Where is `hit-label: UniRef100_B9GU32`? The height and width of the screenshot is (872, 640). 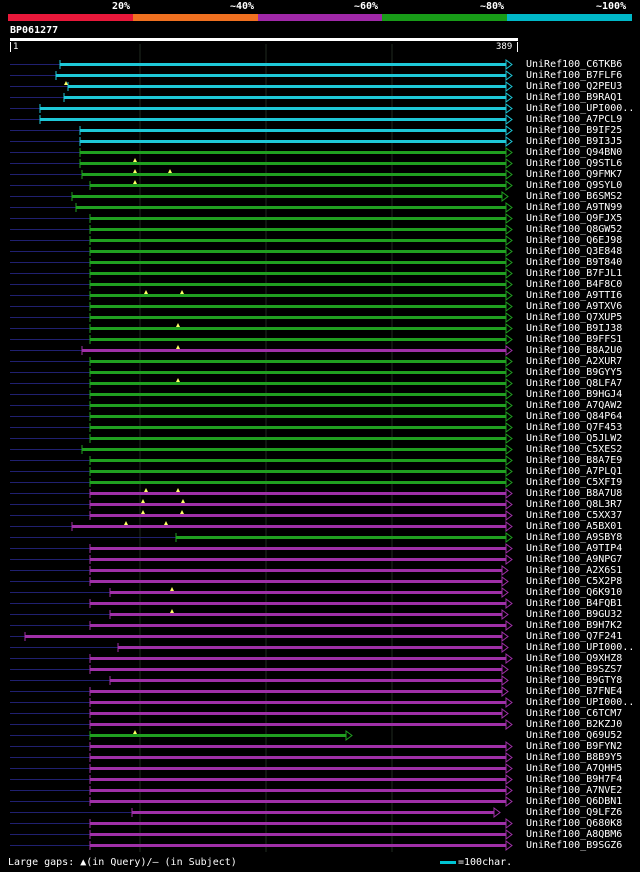
hit-label: UniRef100_B9GU32 is located at coordinates (574, 614).